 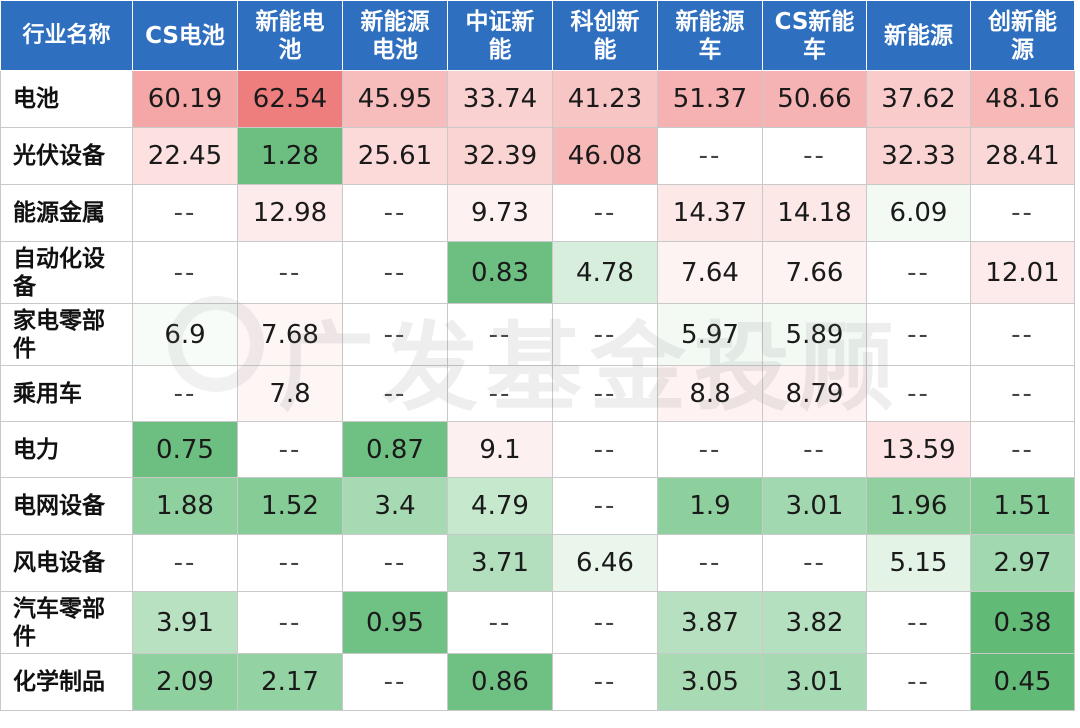 What do you see at coordinates (814, 622) in the screenshot?
I see `table-cell: 3.82` at bounding box center [814, 622].